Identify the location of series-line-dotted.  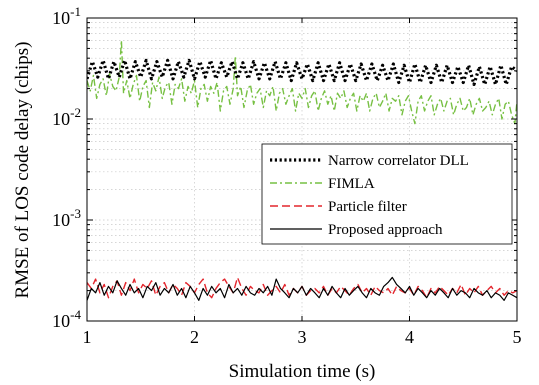
(302, 72).